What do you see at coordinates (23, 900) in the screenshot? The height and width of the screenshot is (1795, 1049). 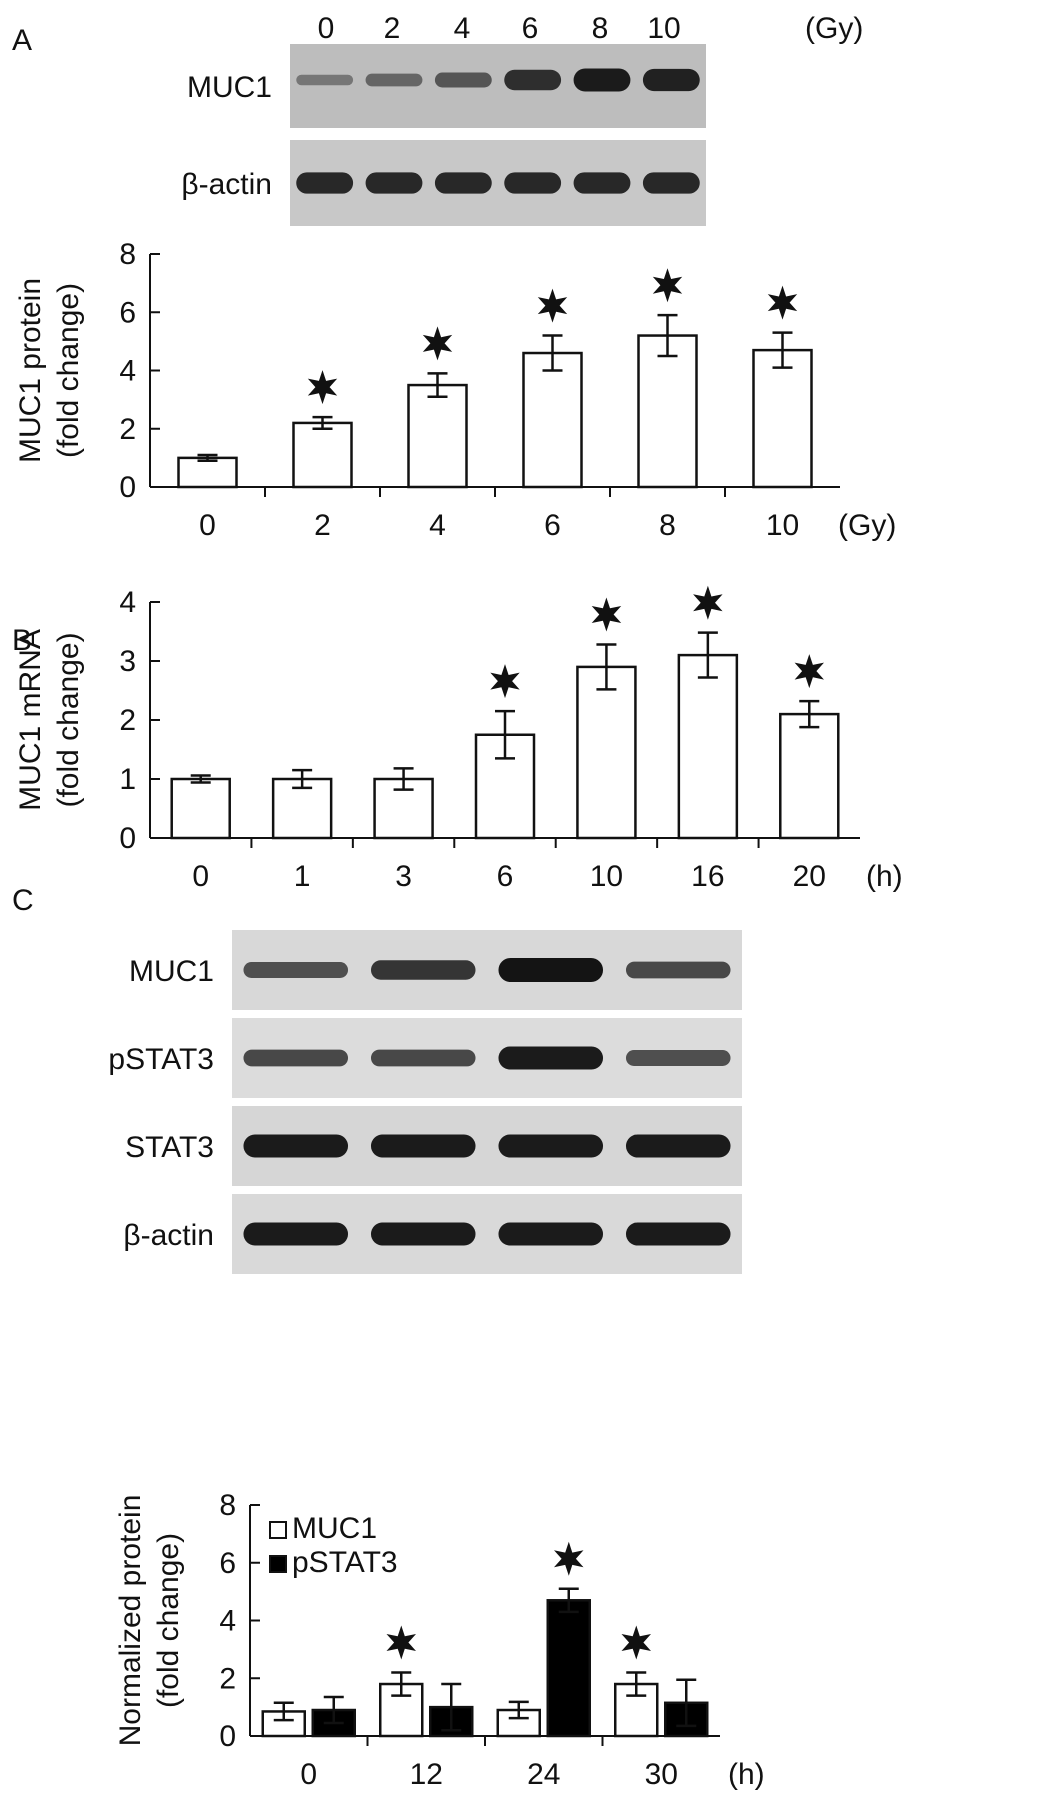 I see `panel-c-letter: C` at bounding box center [23, 900].